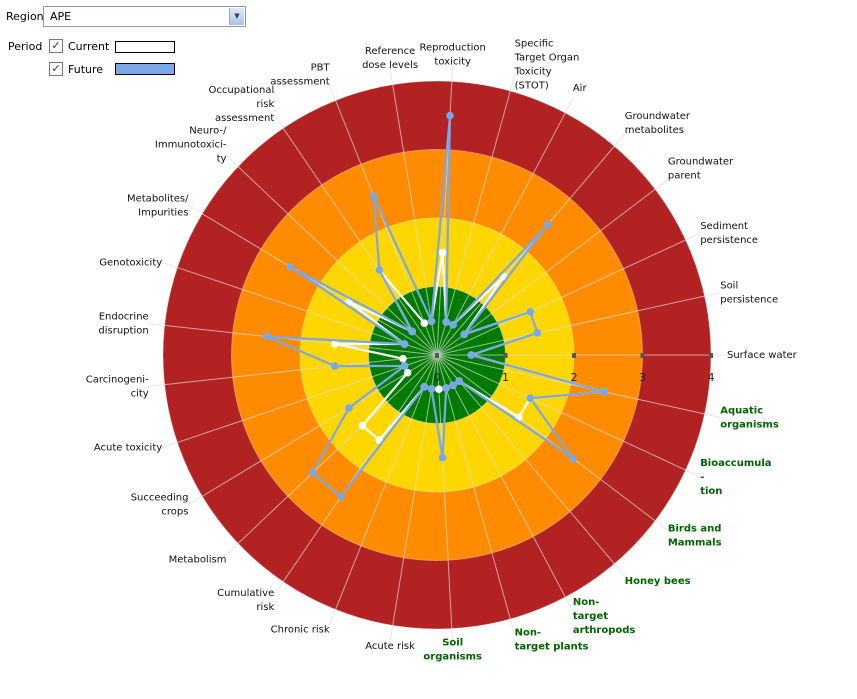 The height and width of the screenshot is (699, 857). I want to click on axis-label: Aquatic organisms, so click(749, 417).